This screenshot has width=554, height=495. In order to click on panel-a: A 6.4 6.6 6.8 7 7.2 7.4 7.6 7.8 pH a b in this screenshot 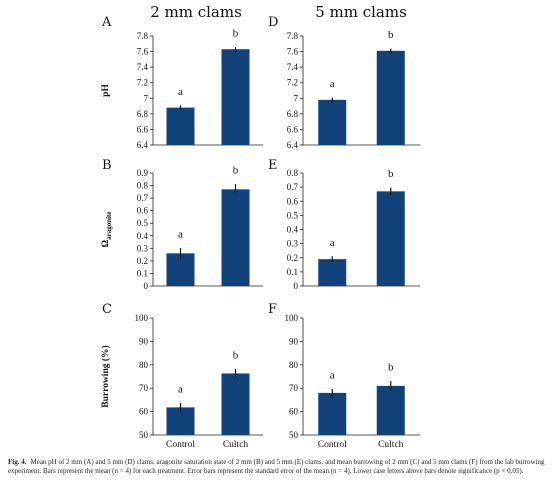, I will do `click(182, 82)`.